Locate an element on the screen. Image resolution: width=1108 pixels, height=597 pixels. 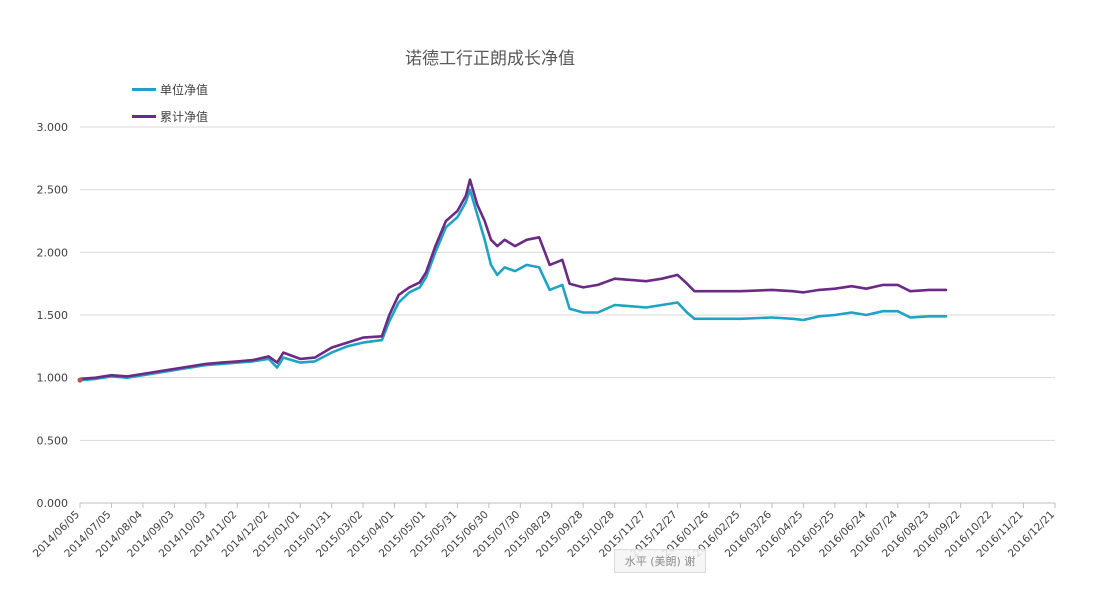
y-tick-label: 0.500 is located at coordinates (53, 440).